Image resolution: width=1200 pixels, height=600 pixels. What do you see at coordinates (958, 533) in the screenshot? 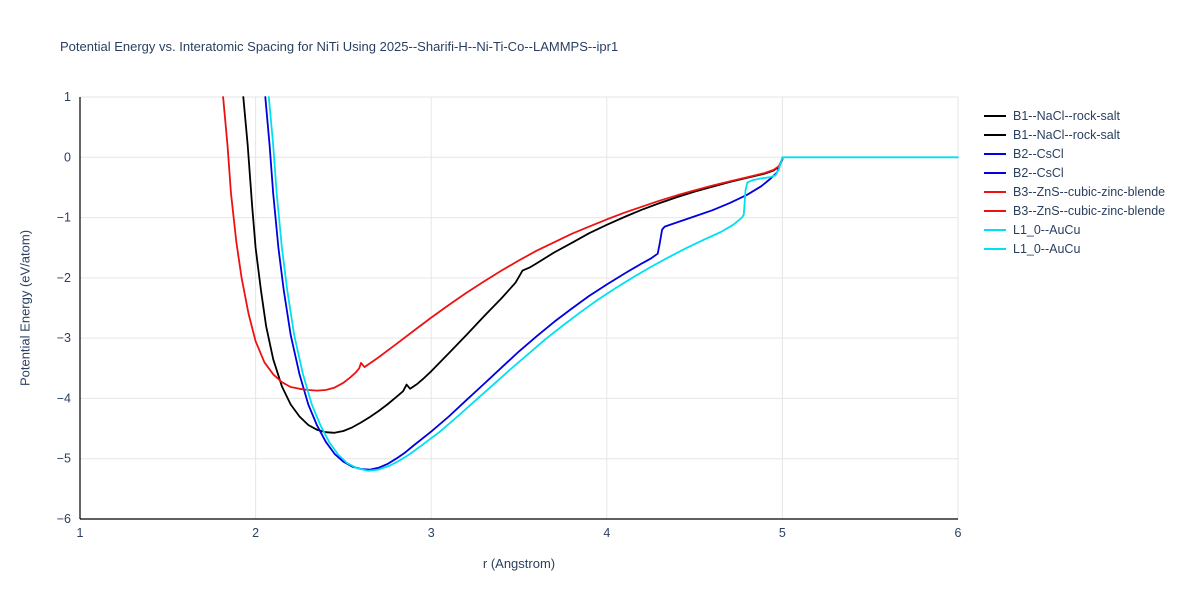
I see `x-tick-label: 6` at bounding box center [958, 533].